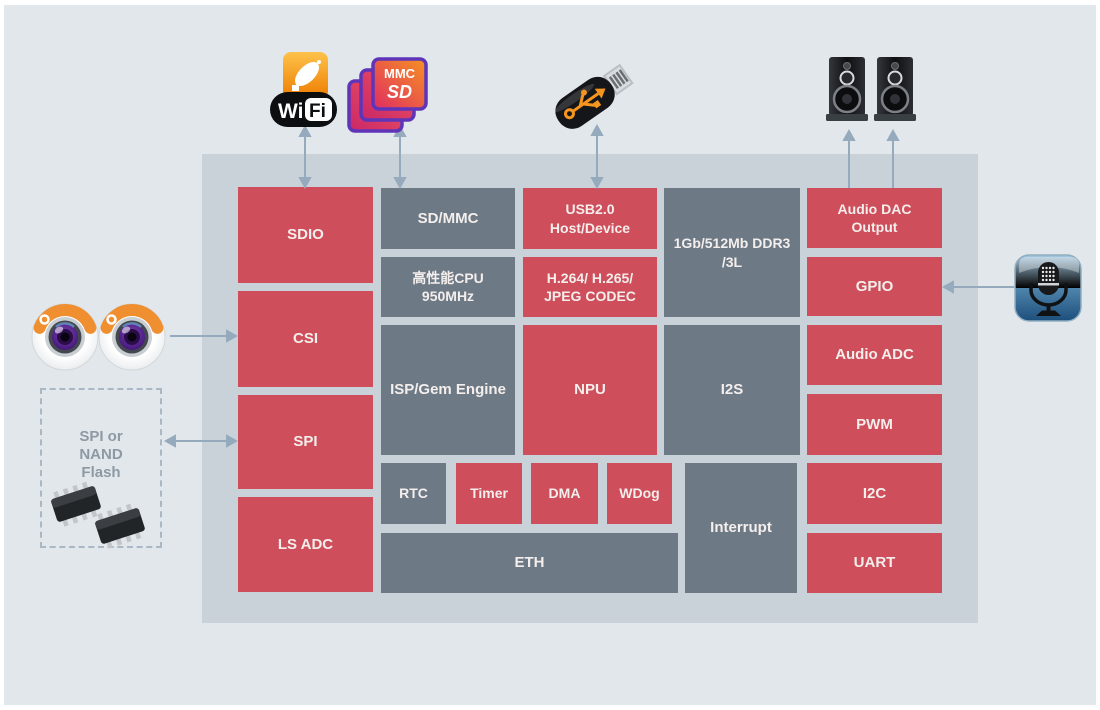 The height and width of the screenshot is (710, 1100). What do you see at coordinates (581, 106) in the screenshot?
I see `usb-trident-glyph` at bounding box center [581, 106].